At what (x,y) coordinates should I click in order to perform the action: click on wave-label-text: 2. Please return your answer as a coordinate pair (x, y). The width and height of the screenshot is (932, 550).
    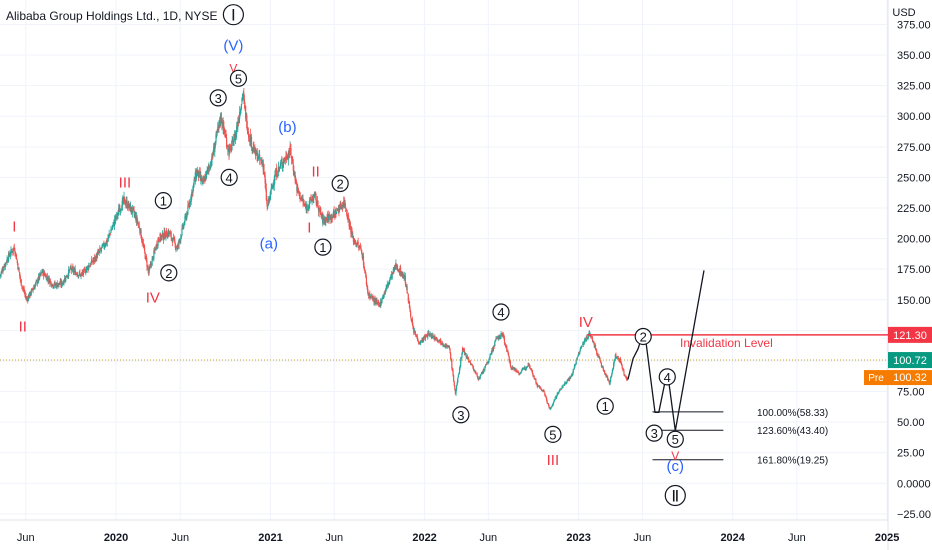
    Looking at the image, I should click on (340, 184).